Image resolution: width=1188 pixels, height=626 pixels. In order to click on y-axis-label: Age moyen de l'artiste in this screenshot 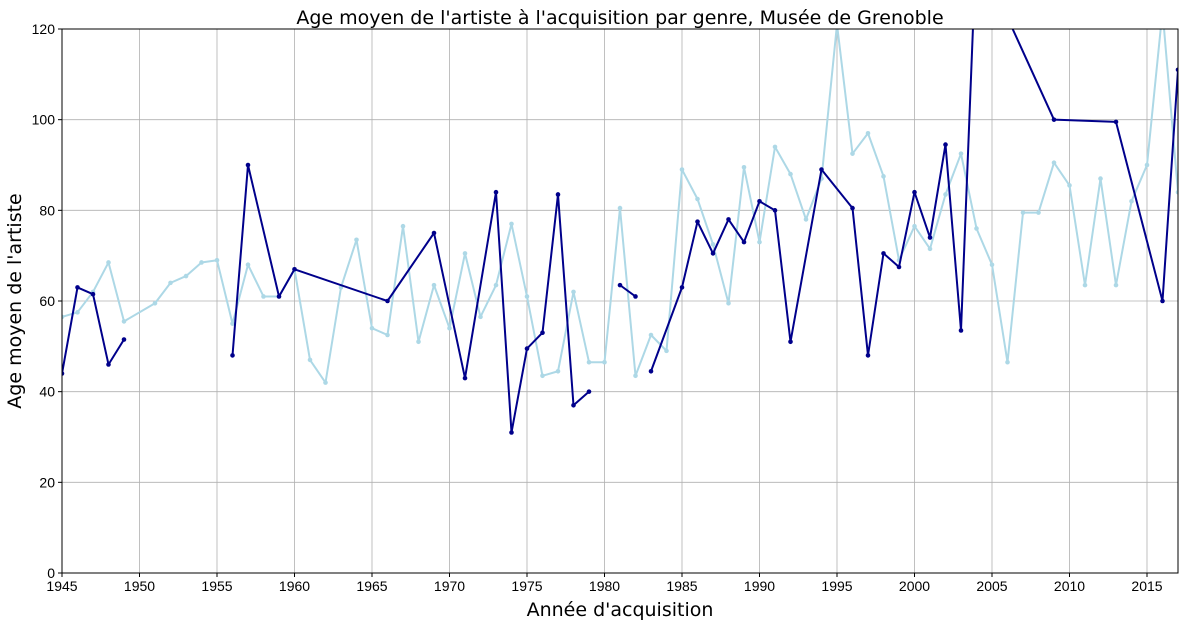, I will do `click(15, 300)`.